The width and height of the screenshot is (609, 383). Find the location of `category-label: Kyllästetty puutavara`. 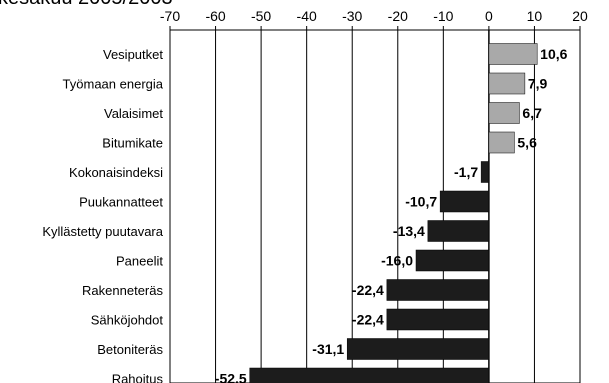

category-label: Kyllästetty puutavara is located at coordinates (102, 231).